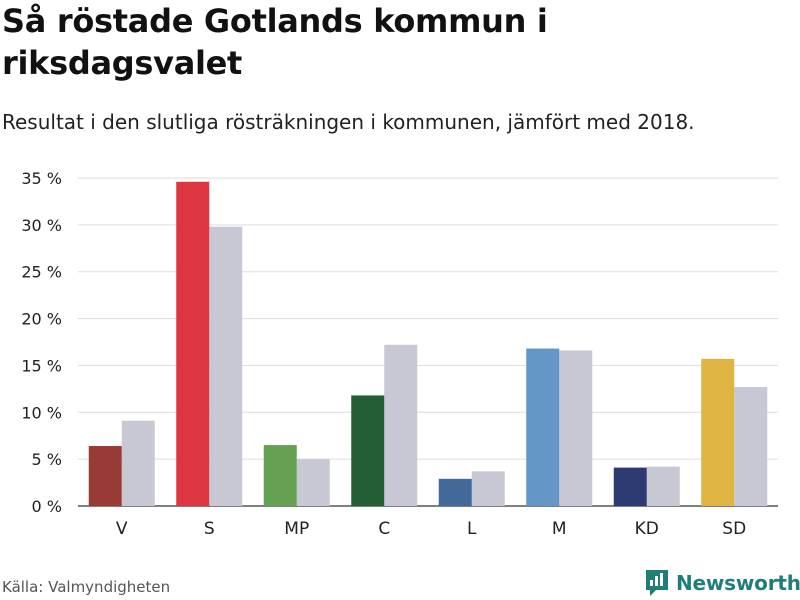  What do you see at coordinates (543, 427) in the screenshot?
I see `bar-2022-m` at bounding box center [543, 427].